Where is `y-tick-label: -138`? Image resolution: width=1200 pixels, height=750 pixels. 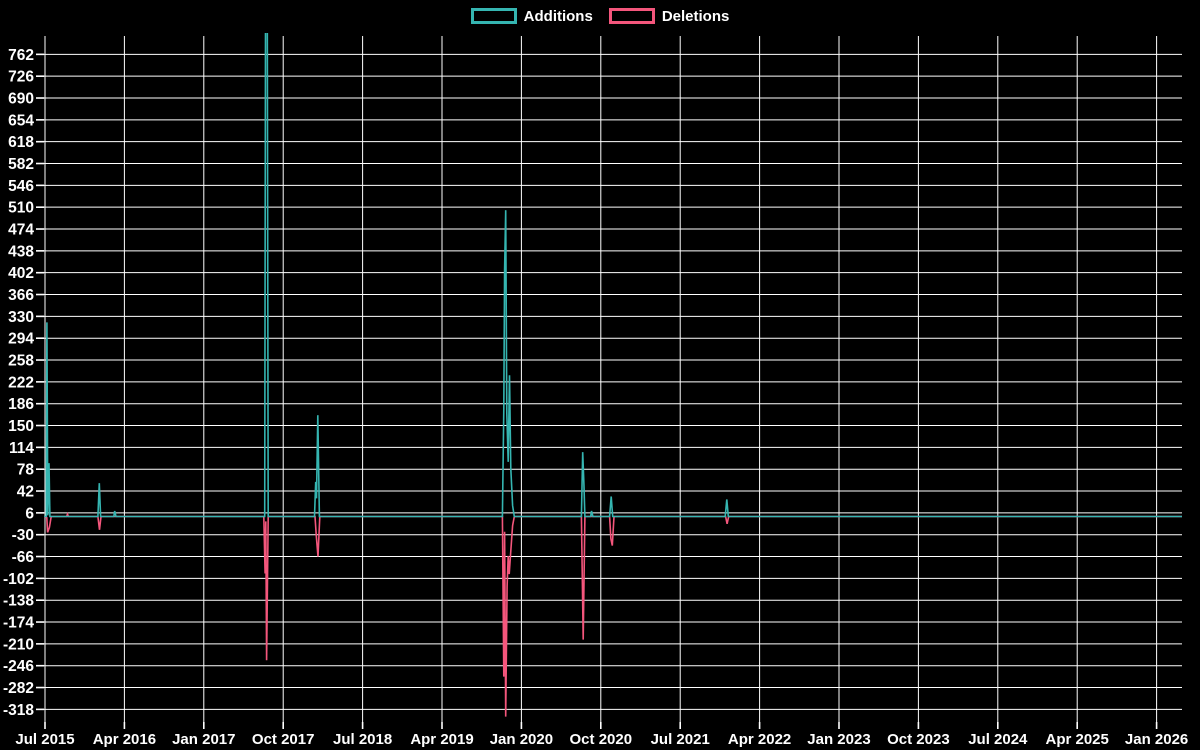 y-tick-label: -138 is located at coordinates (18, 601).